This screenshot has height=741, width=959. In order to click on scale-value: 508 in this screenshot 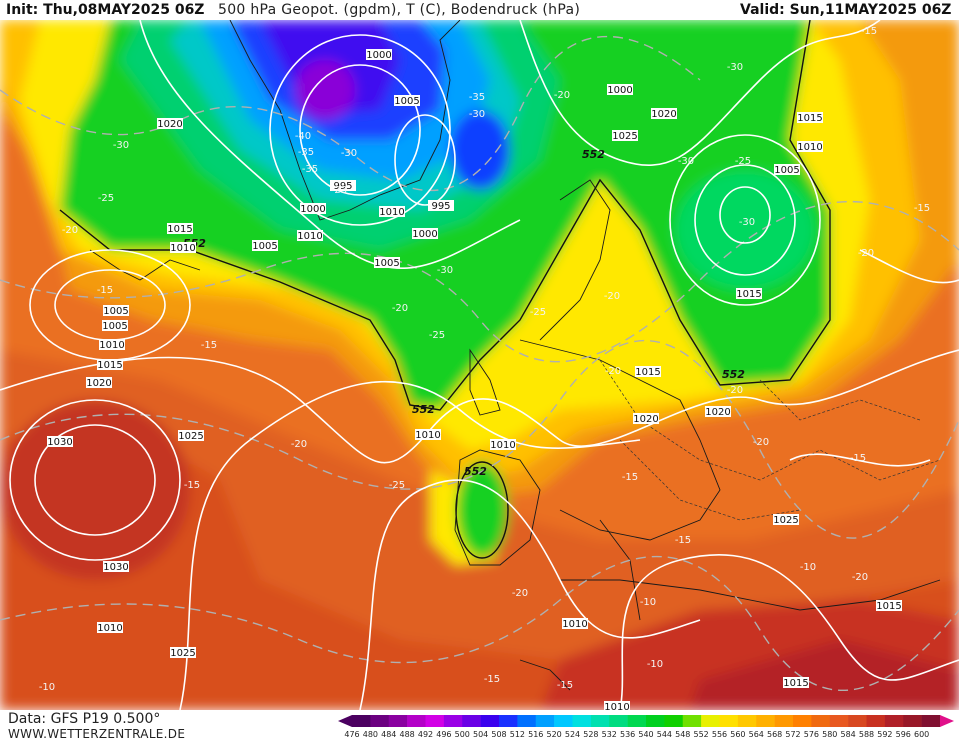, I will do `click(498, 734)`.